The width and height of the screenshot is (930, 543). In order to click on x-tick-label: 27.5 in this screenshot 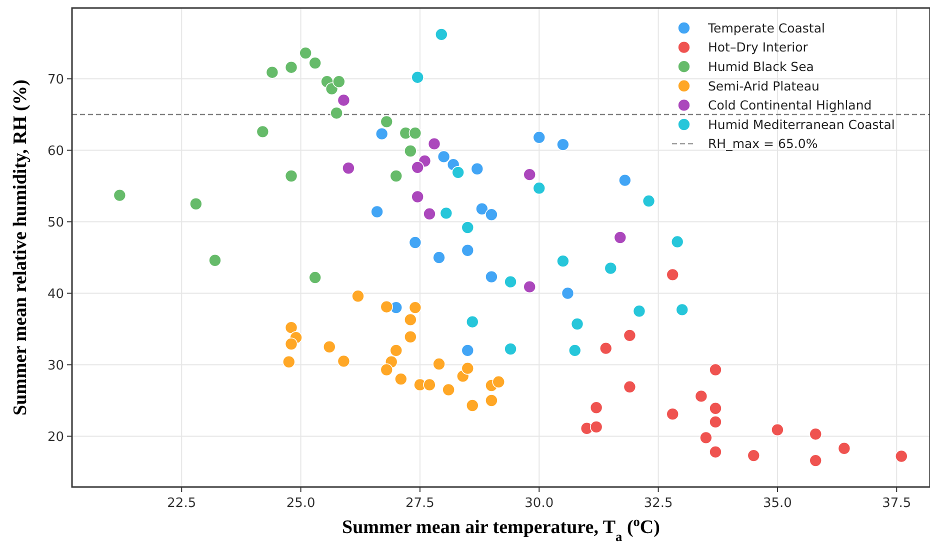, I will do `click(419, 503)`.